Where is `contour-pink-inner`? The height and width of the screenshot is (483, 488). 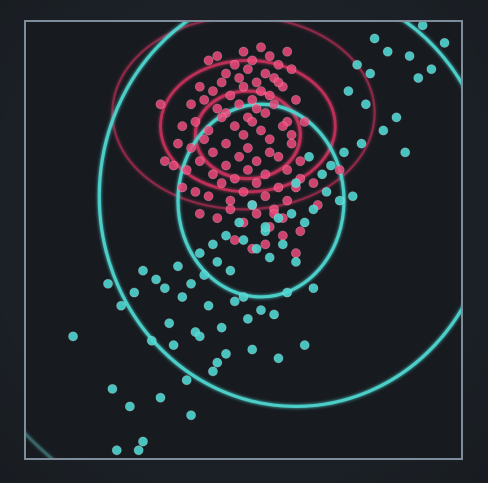
contour-pink-inner is located at coordinates (247, 135).